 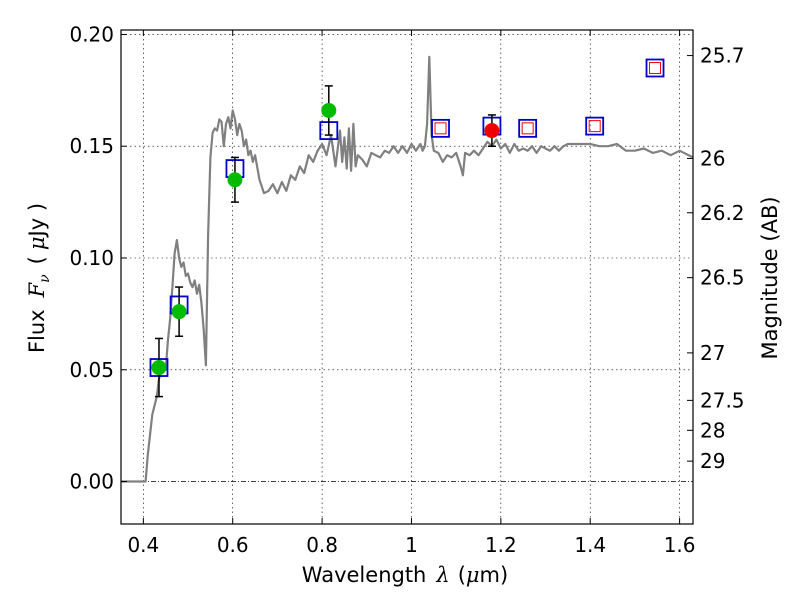 What do you see at coordinates (233, 545) in the screenshot?
I see `x-tick-label: 0.6` at bounding box center [233, 545].